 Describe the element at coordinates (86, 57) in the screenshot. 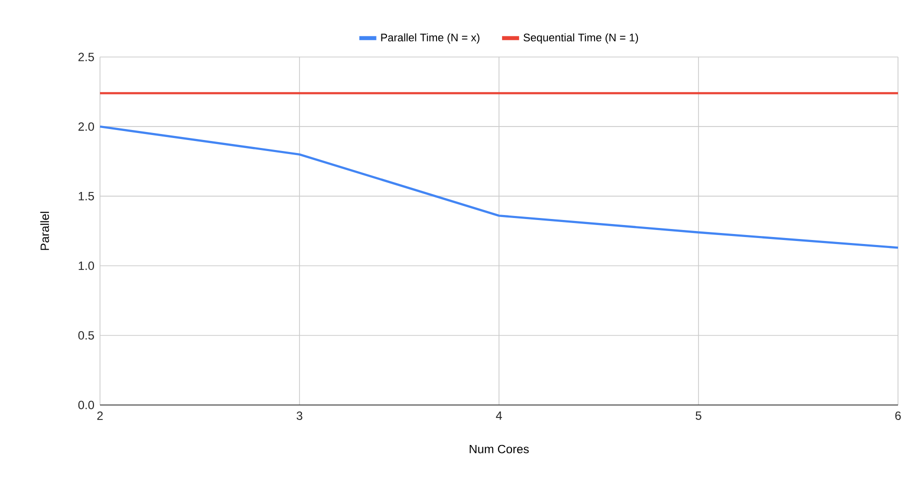

I see `y-tick-label: 2.5` at that location.